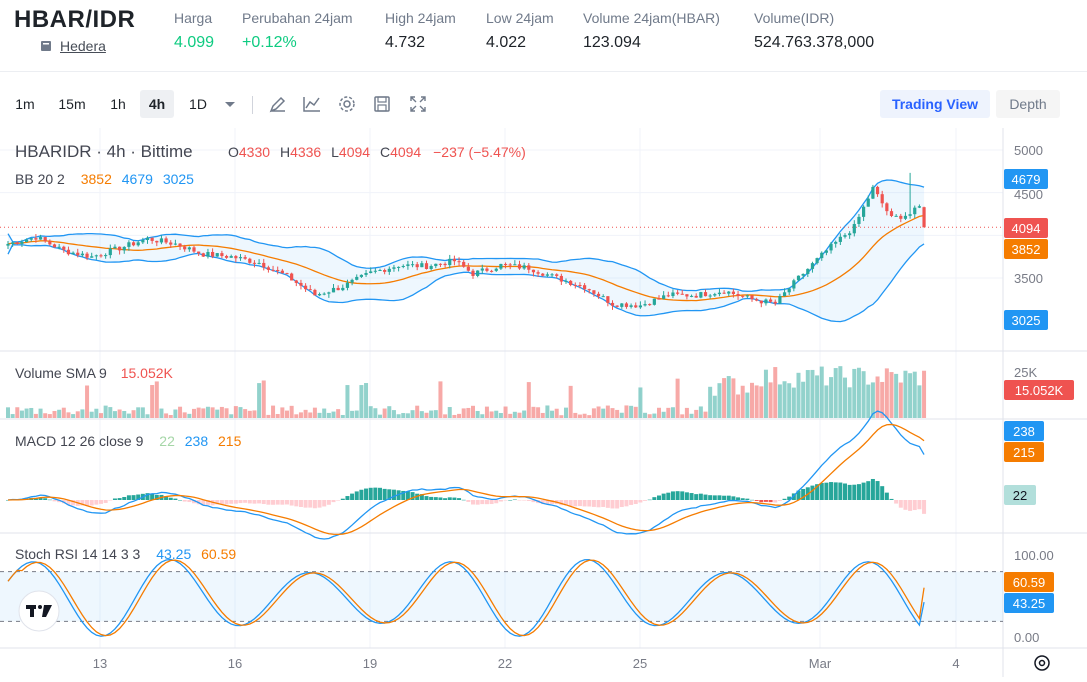  Describe the element at coordinates (157, 104) in the screenshot. I see `timeframe-4h: 4h` at that location.